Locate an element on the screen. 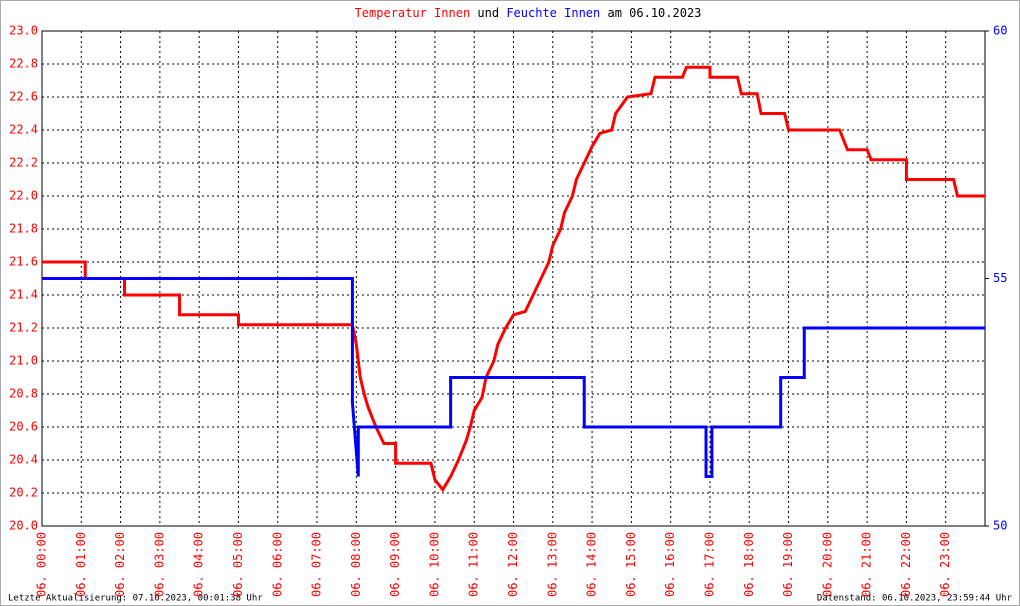 This screenshot has height=606, width=1020. x-tick-label: 06. 17:00 is located at coordinates (709, 564).